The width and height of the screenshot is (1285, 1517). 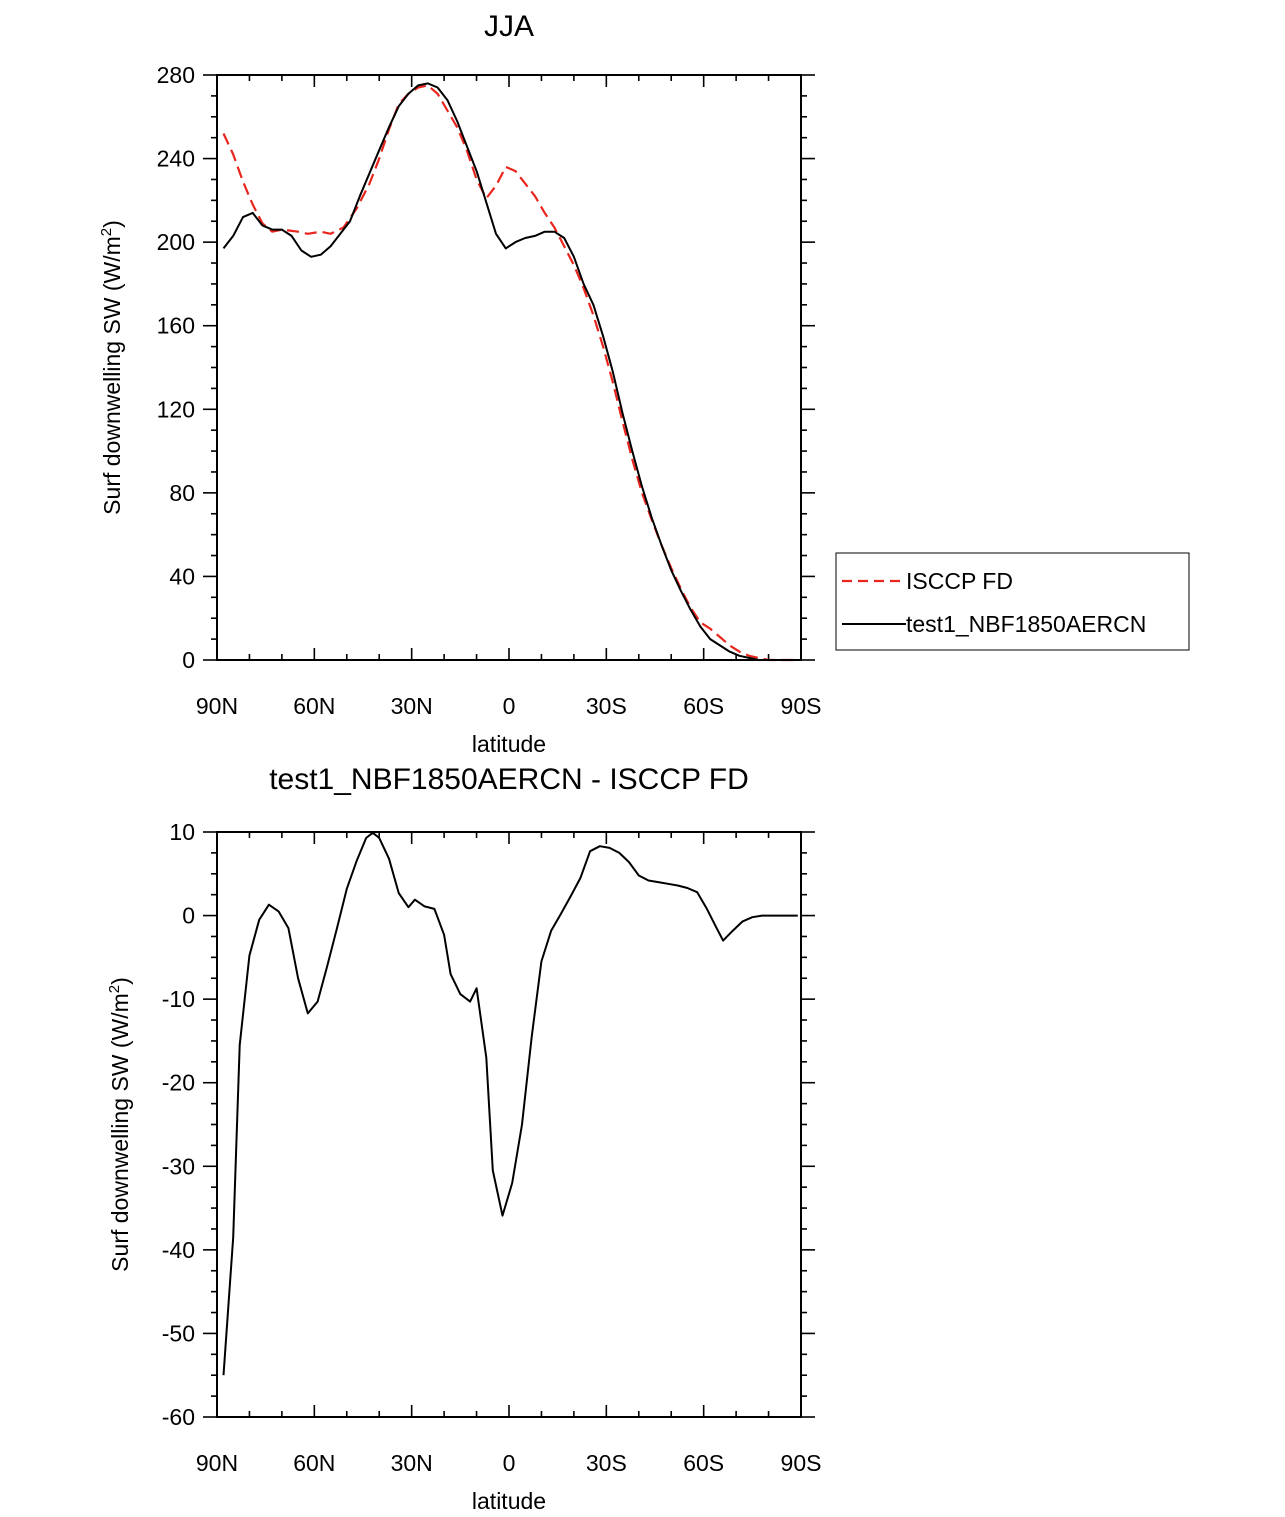 What do you see at coordinates (412, 706) in the screenshot?
I see `top-x-tick-label: 30N` at bounding box center [412, 706].